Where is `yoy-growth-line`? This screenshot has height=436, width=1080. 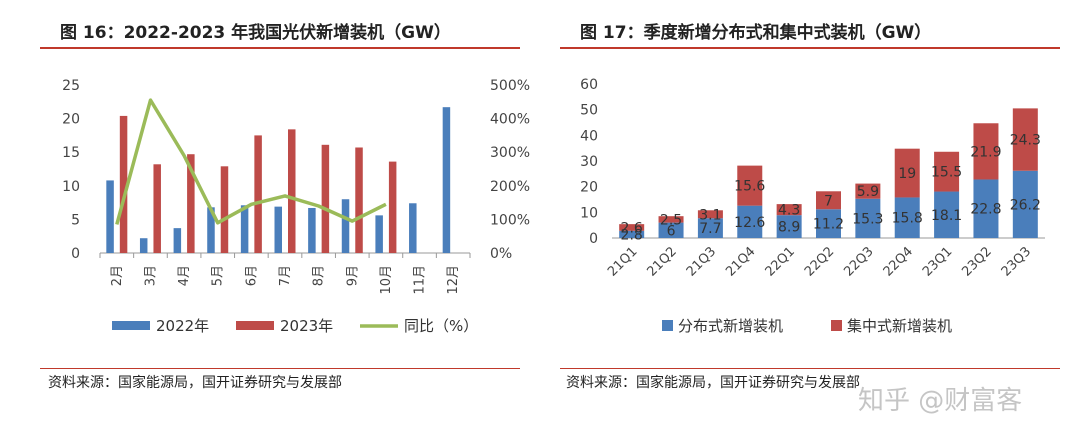
yoy-growth-line is located at coordinates (251, 161).